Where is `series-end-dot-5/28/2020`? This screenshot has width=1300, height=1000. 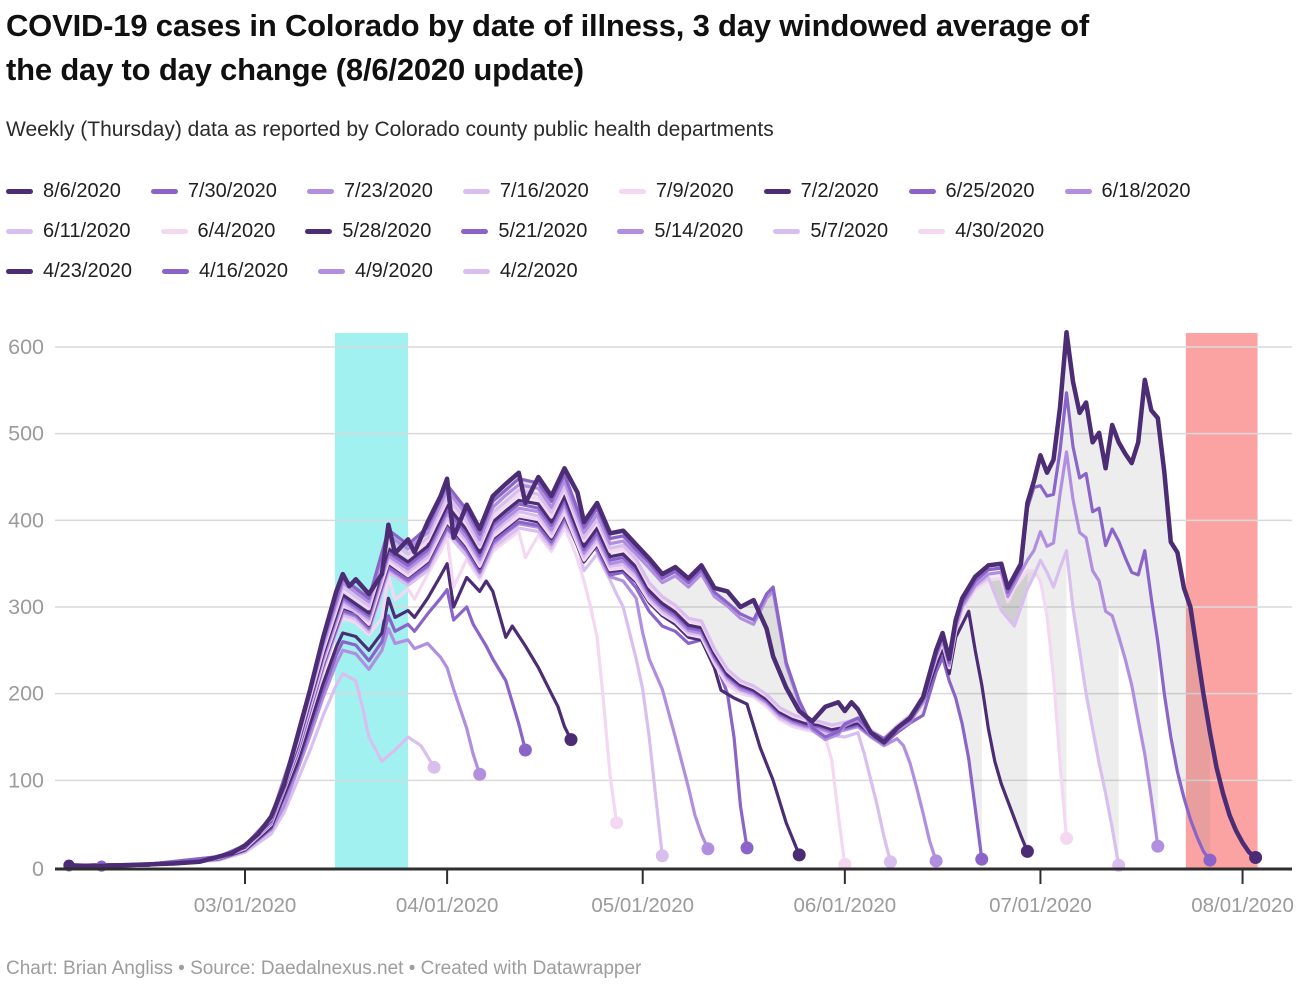
series-end-dot-5/28/2020 is located at coordinates (799, 855).